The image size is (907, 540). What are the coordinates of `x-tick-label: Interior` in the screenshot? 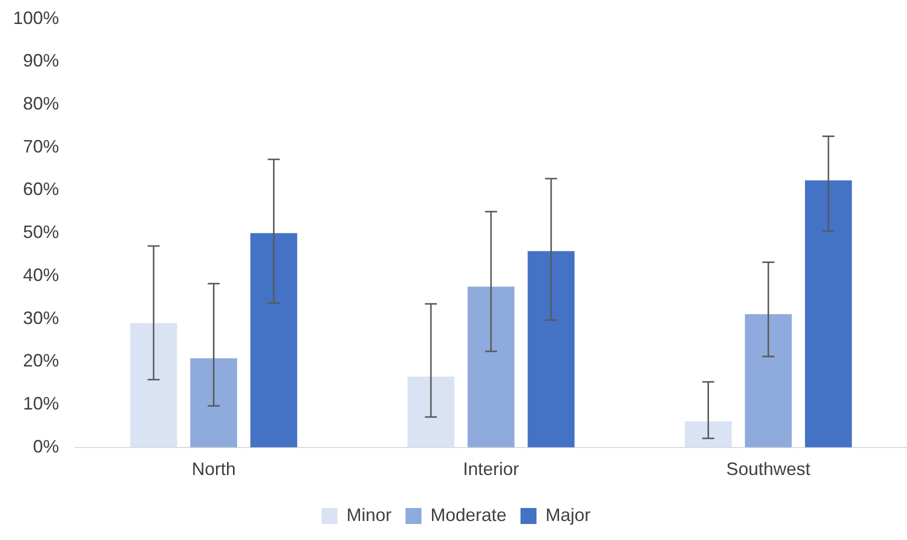 It's located at (491, 469).